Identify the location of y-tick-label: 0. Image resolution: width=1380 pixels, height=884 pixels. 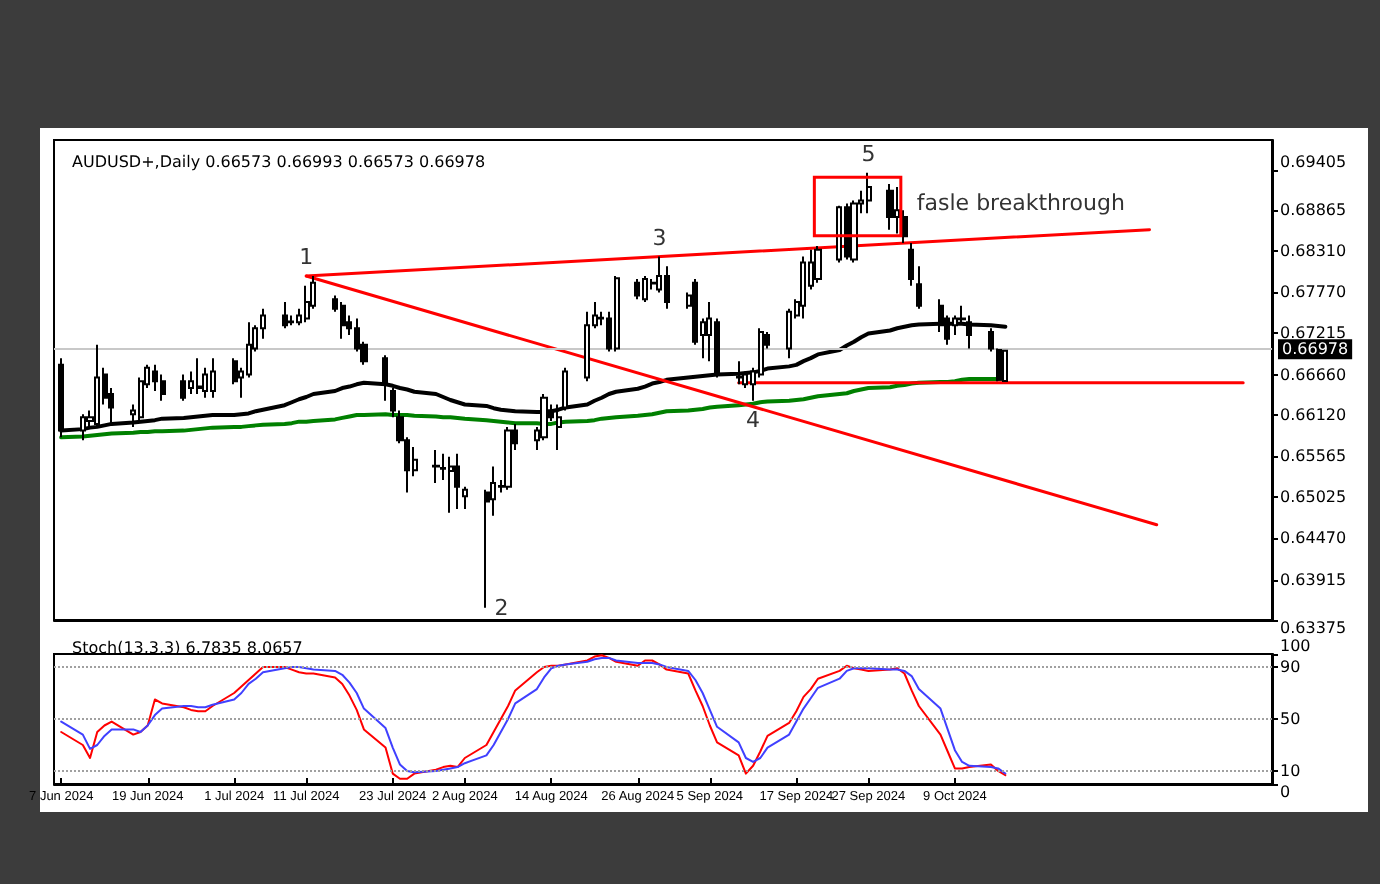
(1285, 792).